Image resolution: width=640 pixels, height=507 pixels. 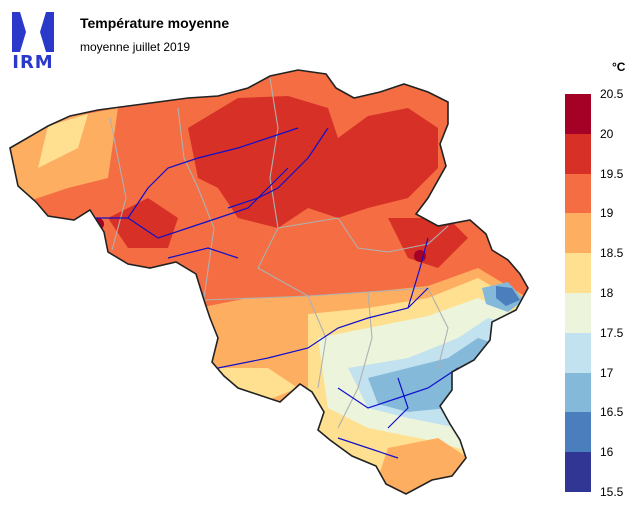 I want to click on scale-tick-label: 19.5, so click(x=612, y=173).